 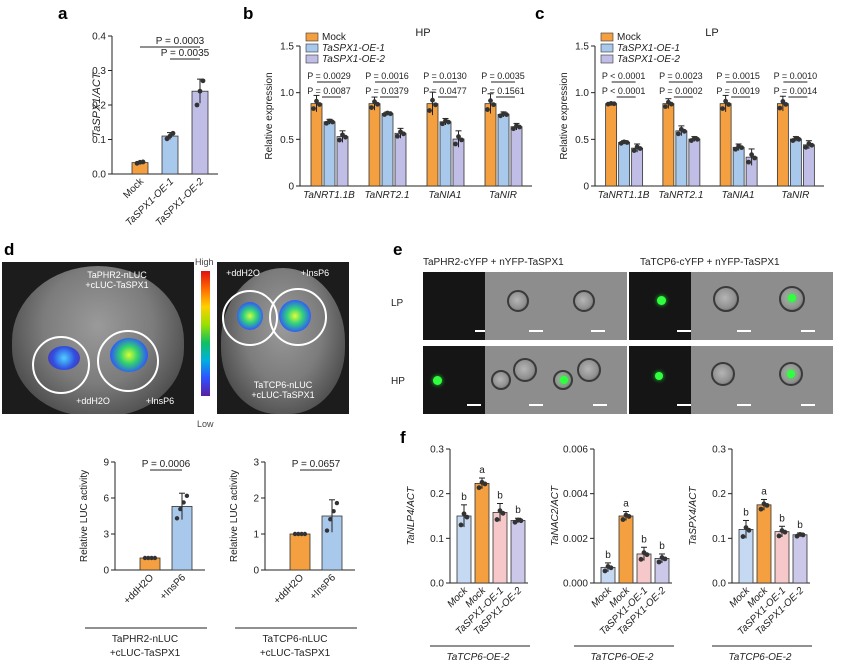 I want to click on luminescence-color-scale, so click(x=205, y=333).